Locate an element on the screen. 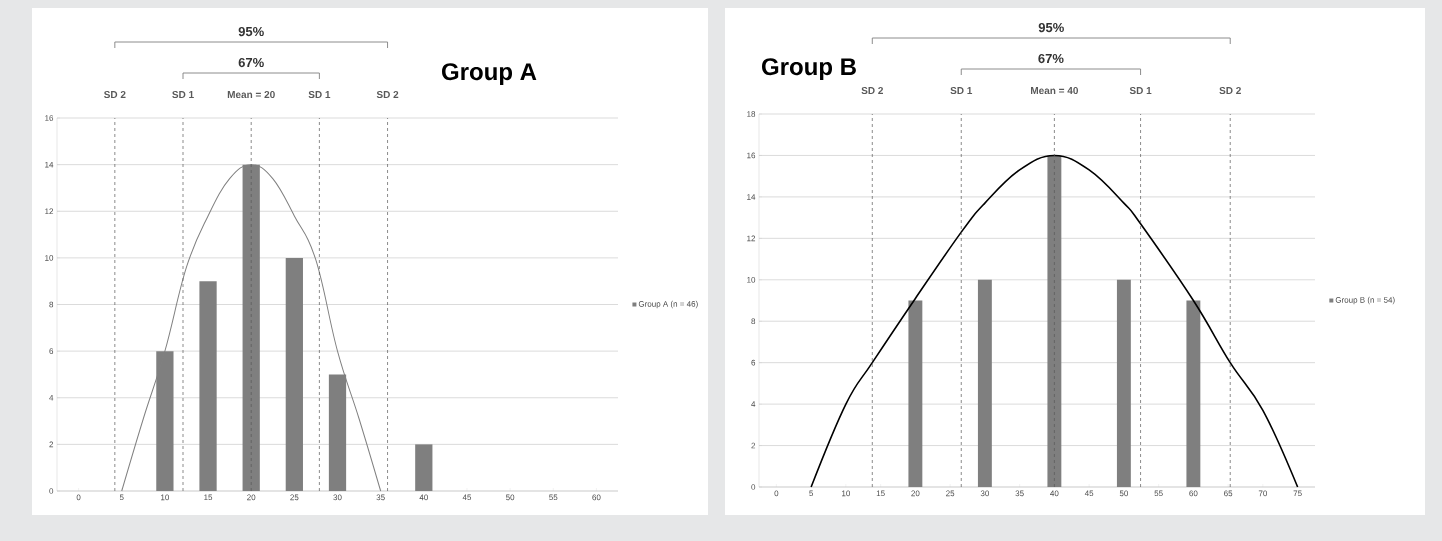 The image size is (1442, 541). y-tick-label: 0 is located at coordinates (753, 487).